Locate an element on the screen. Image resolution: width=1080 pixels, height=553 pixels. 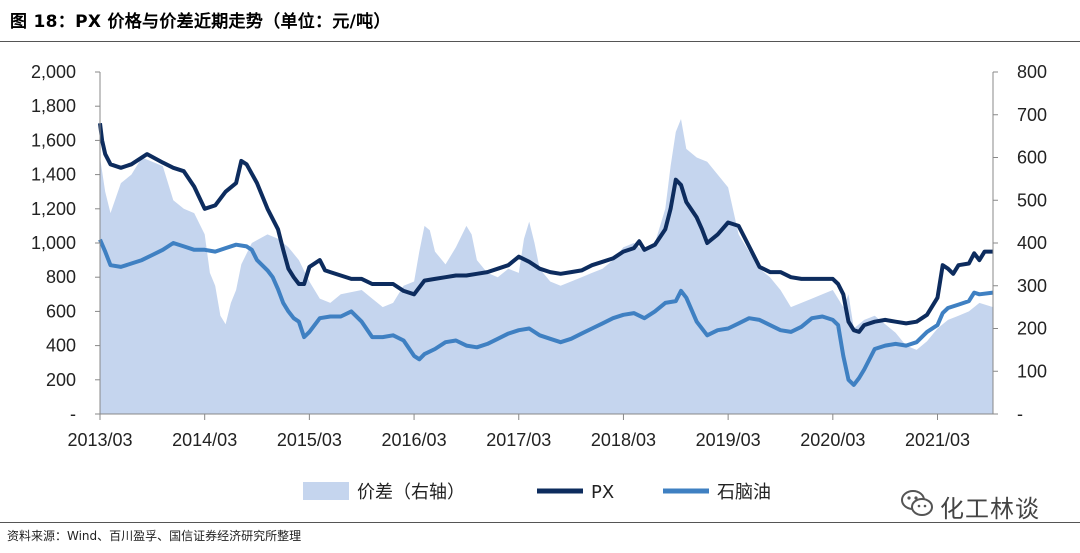
x-tick-label: 2013/03 is located at coordinates (99, 440).